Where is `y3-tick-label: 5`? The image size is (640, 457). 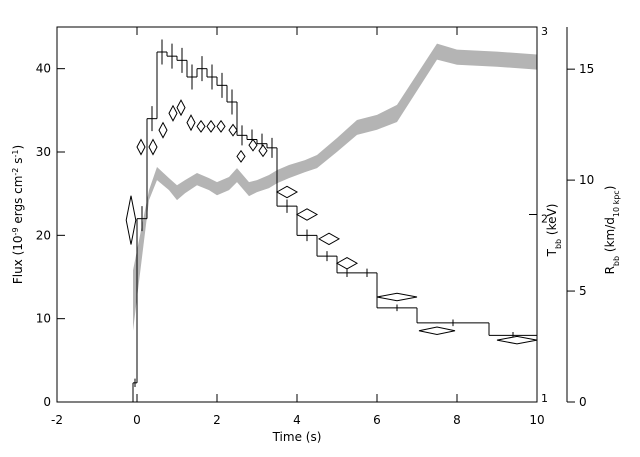
y3-tick-label: 5 is located at coordinates (583, 291).